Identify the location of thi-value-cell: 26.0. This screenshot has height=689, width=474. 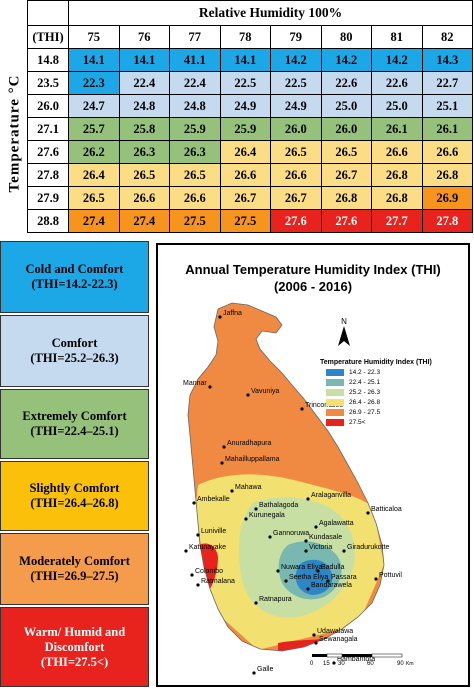
(296, 129).